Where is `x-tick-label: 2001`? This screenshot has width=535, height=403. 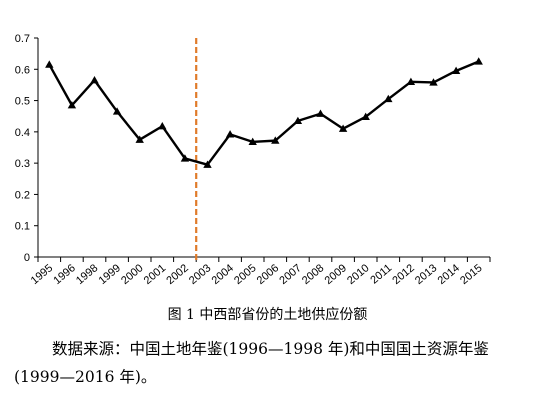 x-tick-label: 2001 is located at coordinates (155, 274).